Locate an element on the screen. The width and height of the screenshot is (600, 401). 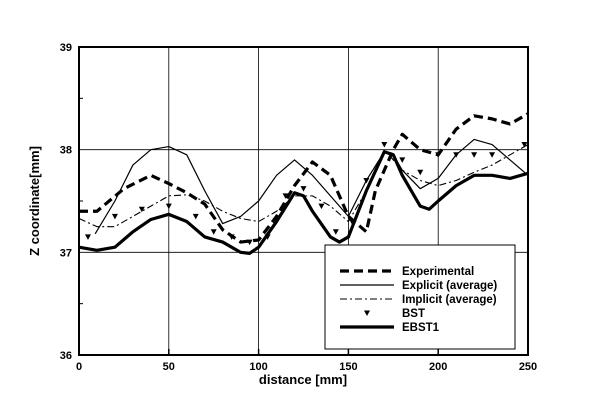
x-tick-label: 100 is located at coordinates (258, 367).